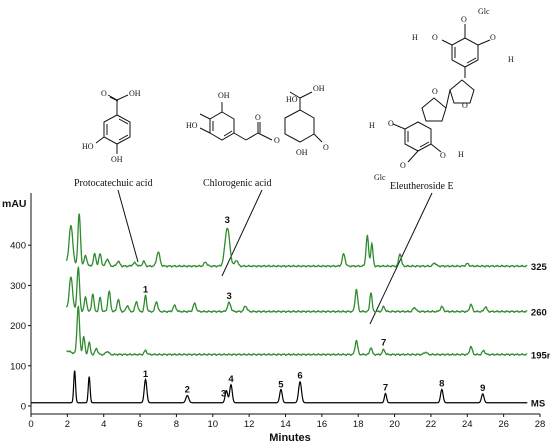  What do you see at coordinates (296, 290) in the screenshot?
I see `trace-260-nm` at bounding box center [296, 290].